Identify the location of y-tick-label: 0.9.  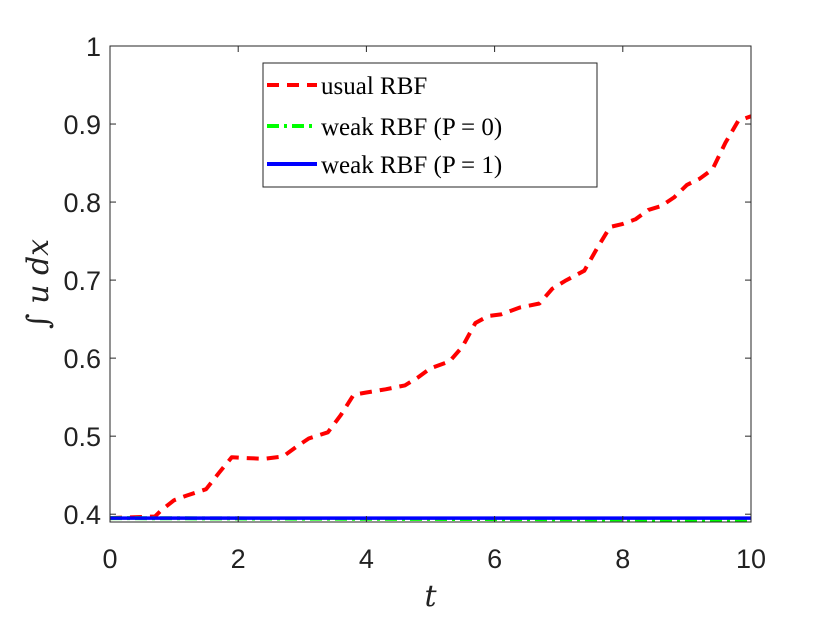
(82, 125).